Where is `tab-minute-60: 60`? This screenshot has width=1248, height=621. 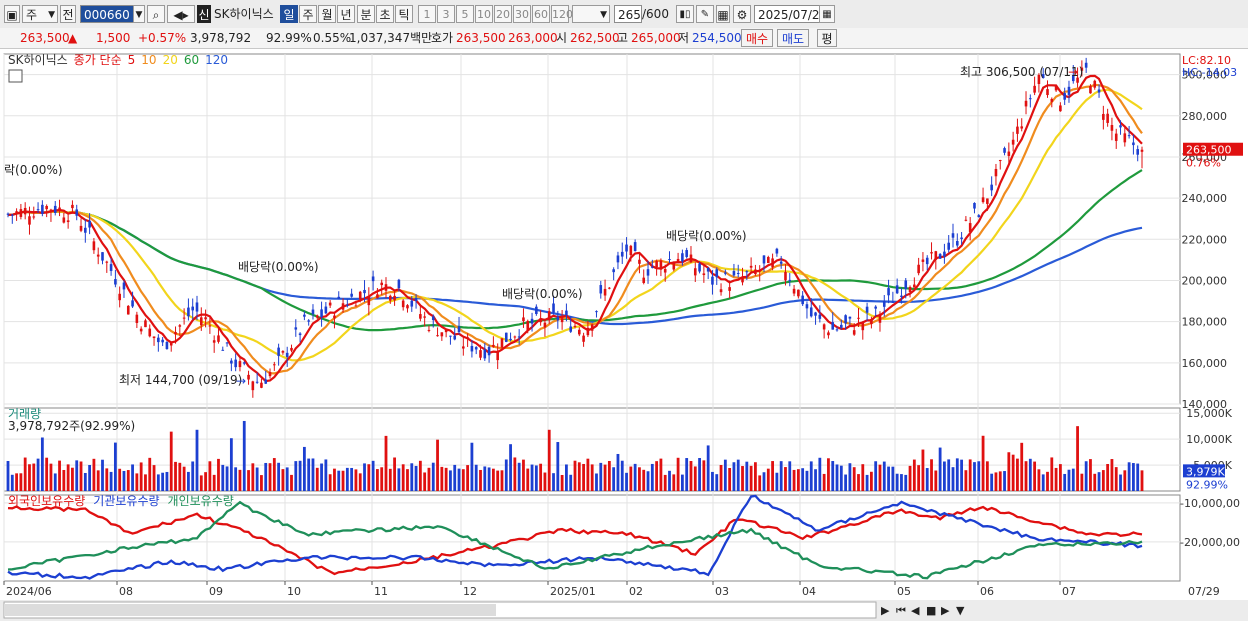
tab-minute-60: 60 is located at coordinates (541, 14).